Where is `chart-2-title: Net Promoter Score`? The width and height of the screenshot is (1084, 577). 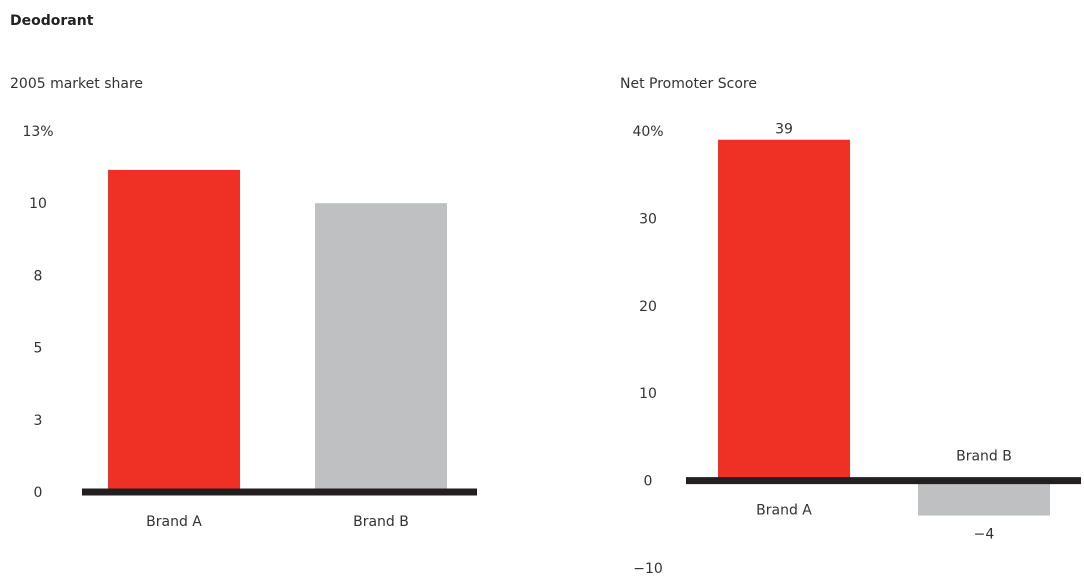 chart-2-title: Net Promoter Score is located at coordinates (688, 84).